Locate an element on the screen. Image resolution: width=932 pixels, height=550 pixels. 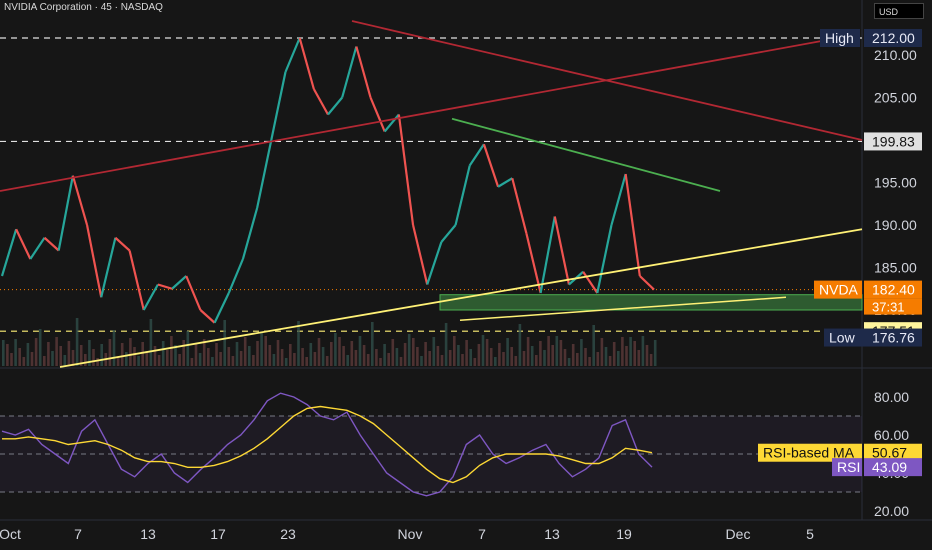
rsi-tick-label: 60.00 is located at coordinates (891, 435).